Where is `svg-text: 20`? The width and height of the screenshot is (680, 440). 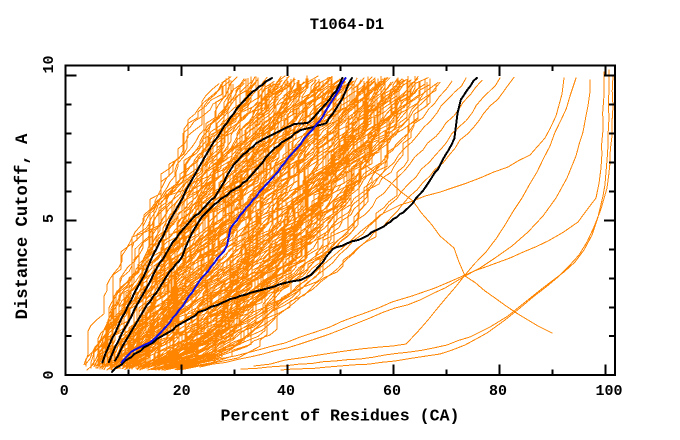 svg-text: 20 is located at coordinates (182, 391).